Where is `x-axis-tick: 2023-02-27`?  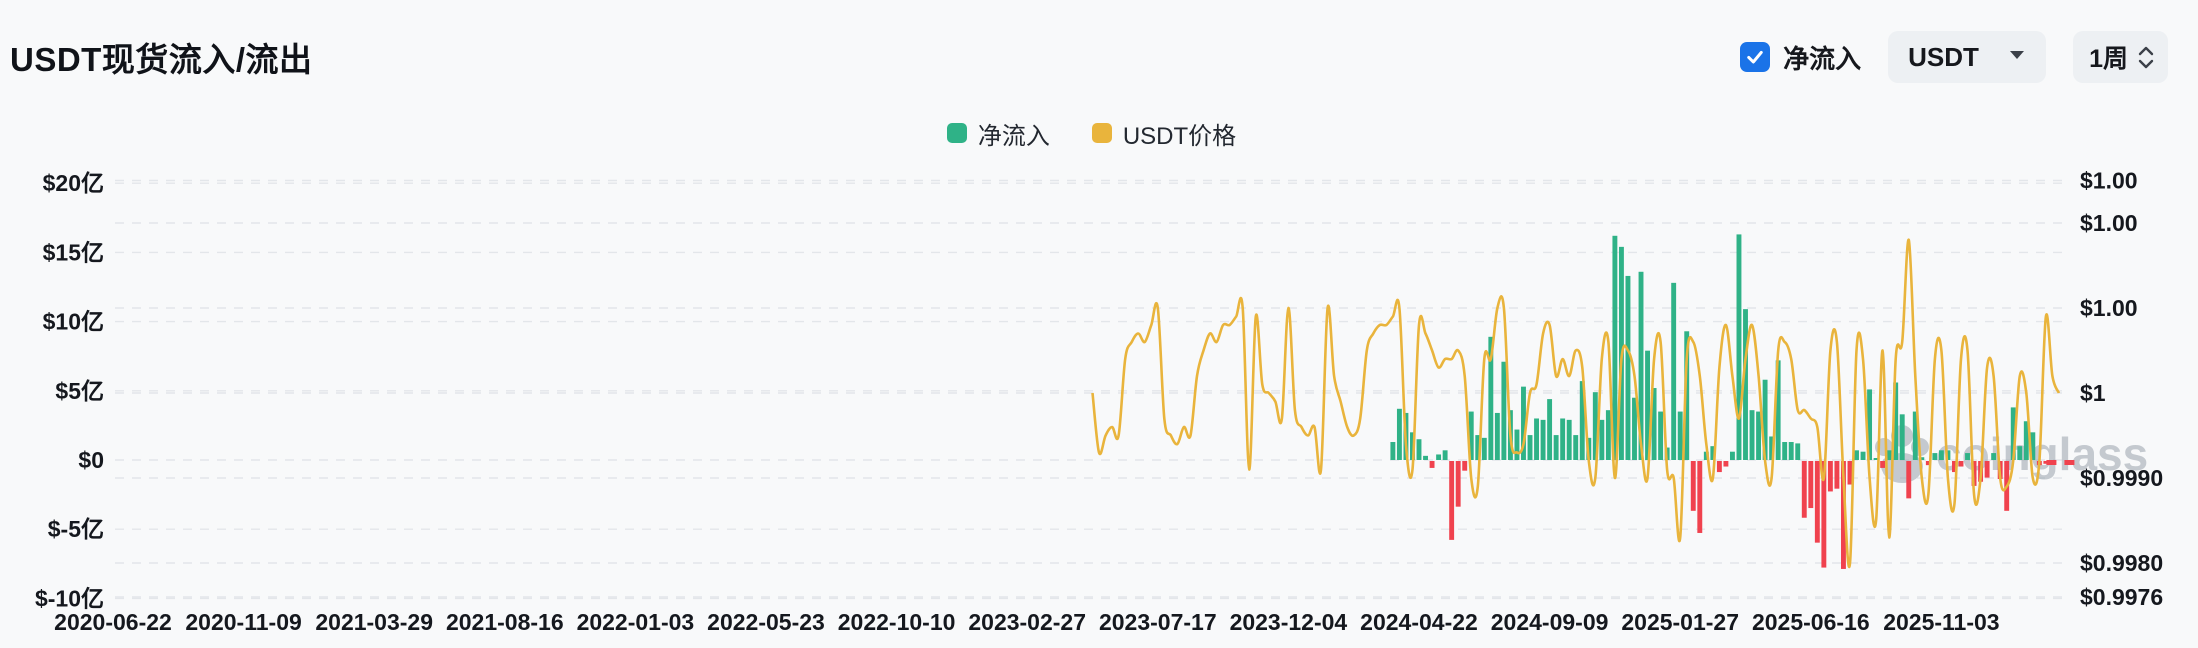 x-axis-tick: 2023-02-27 is located at coordinates (1027, 622).